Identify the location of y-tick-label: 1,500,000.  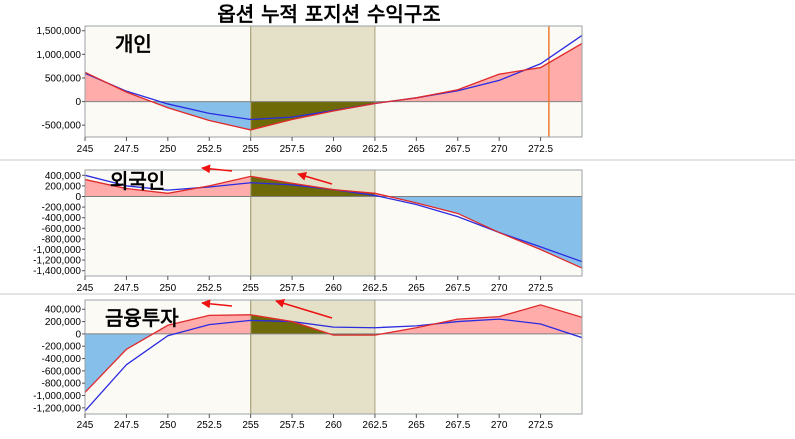
(59, 31).